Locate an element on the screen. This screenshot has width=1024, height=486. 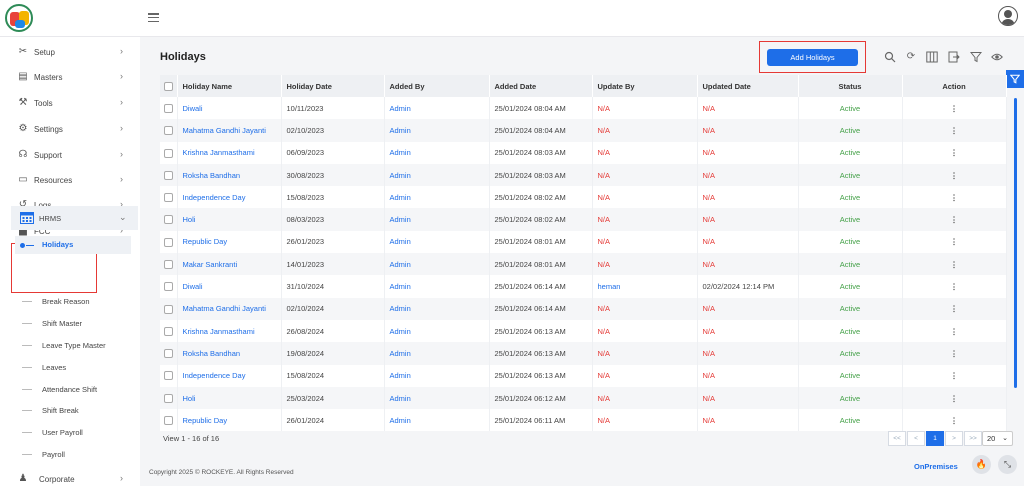
sidebar-subitem-payroll: Payroll is located at coordinates (53, 454).